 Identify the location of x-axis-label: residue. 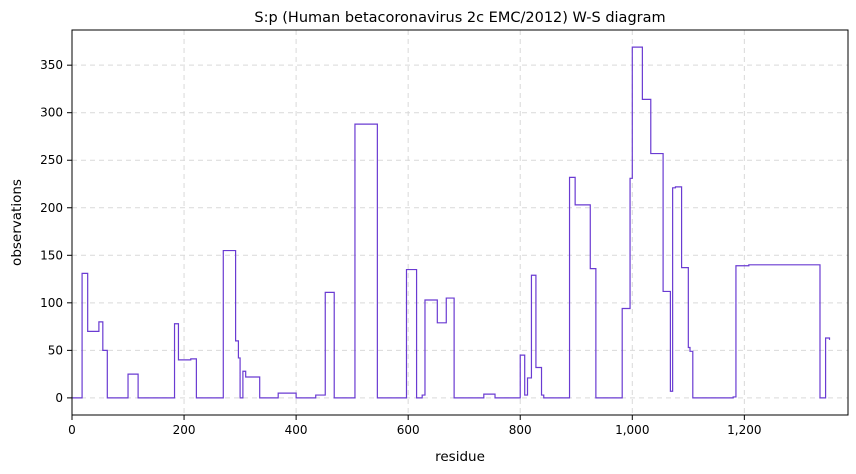
(460, 457).